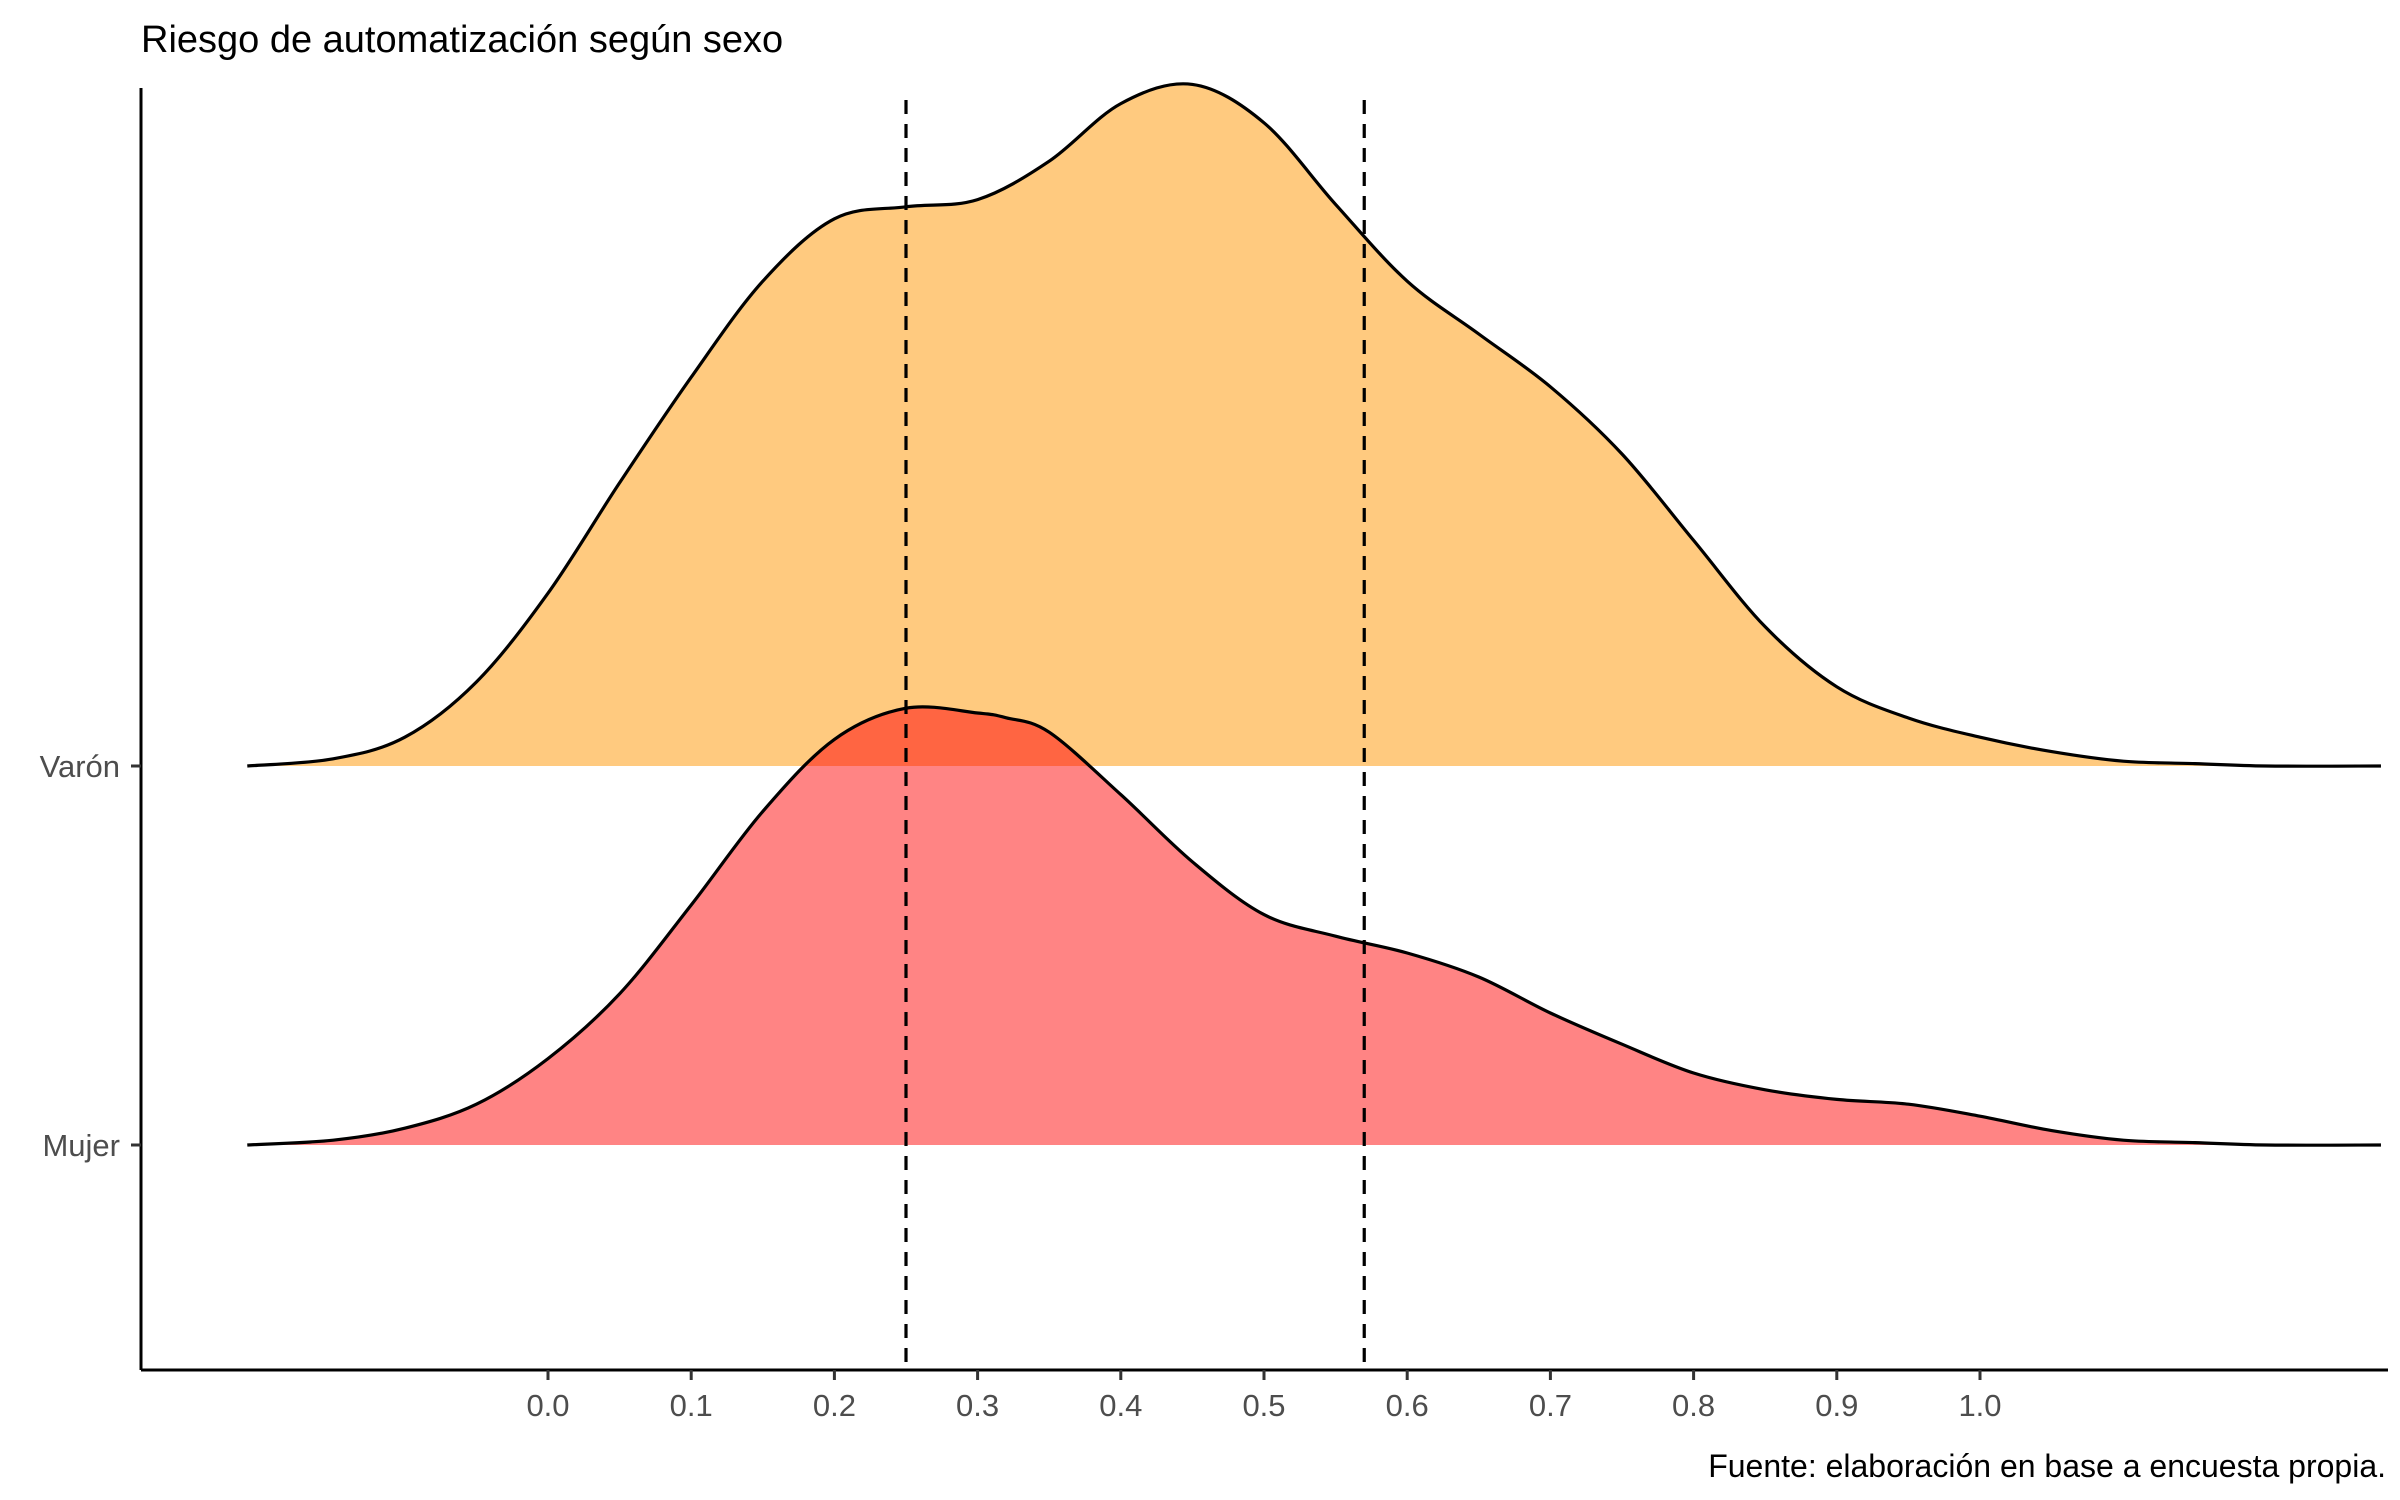 This screenshot has height=1500, width=2400. Describe the element at coordinates (1836, 1405) in the screenshot. I see `x-tick-label: 0.9` at that location.